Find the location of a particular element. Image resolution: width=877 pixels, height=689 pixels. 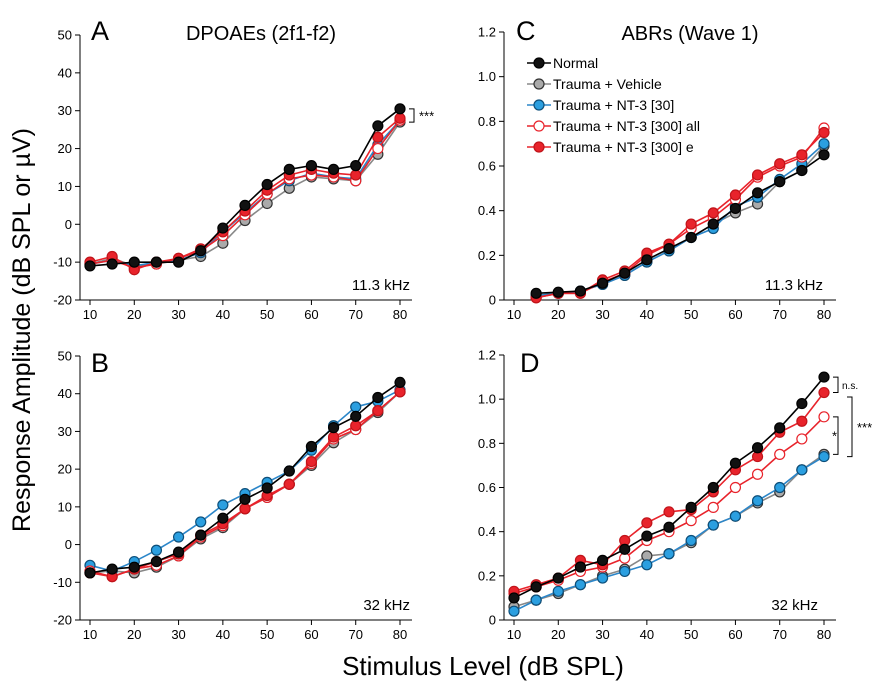

legend-label: Trauma + NT-3 [30] is located at coordinates (613, 105).